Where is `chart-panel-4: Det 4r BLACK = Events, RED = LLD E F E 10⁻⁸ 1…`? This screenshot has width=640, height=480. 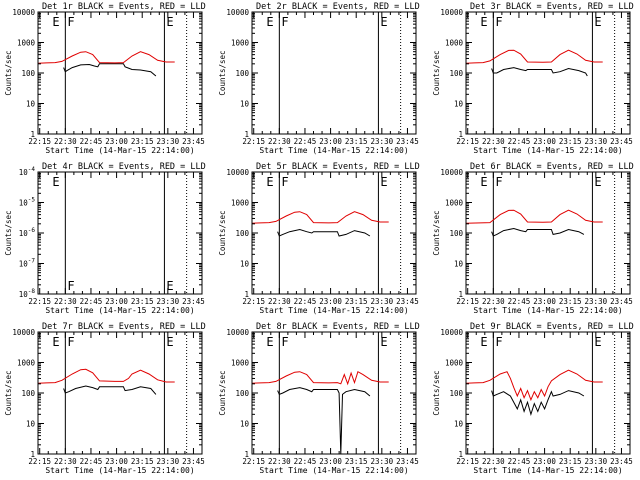
chart-panel-4: Det 4r BLACK = Events, RED = LLD E F E 10⁻⁸ 1… is located at coordinates (105, 238).